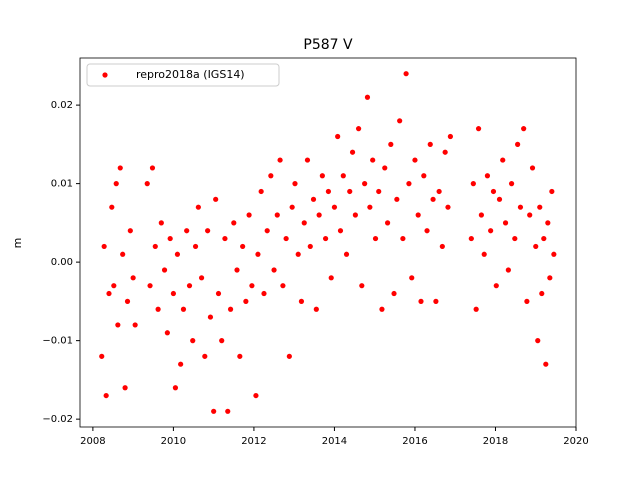 The image size is (640, 480). I want to click on x-tick-label: 2008, so click(92, 441).